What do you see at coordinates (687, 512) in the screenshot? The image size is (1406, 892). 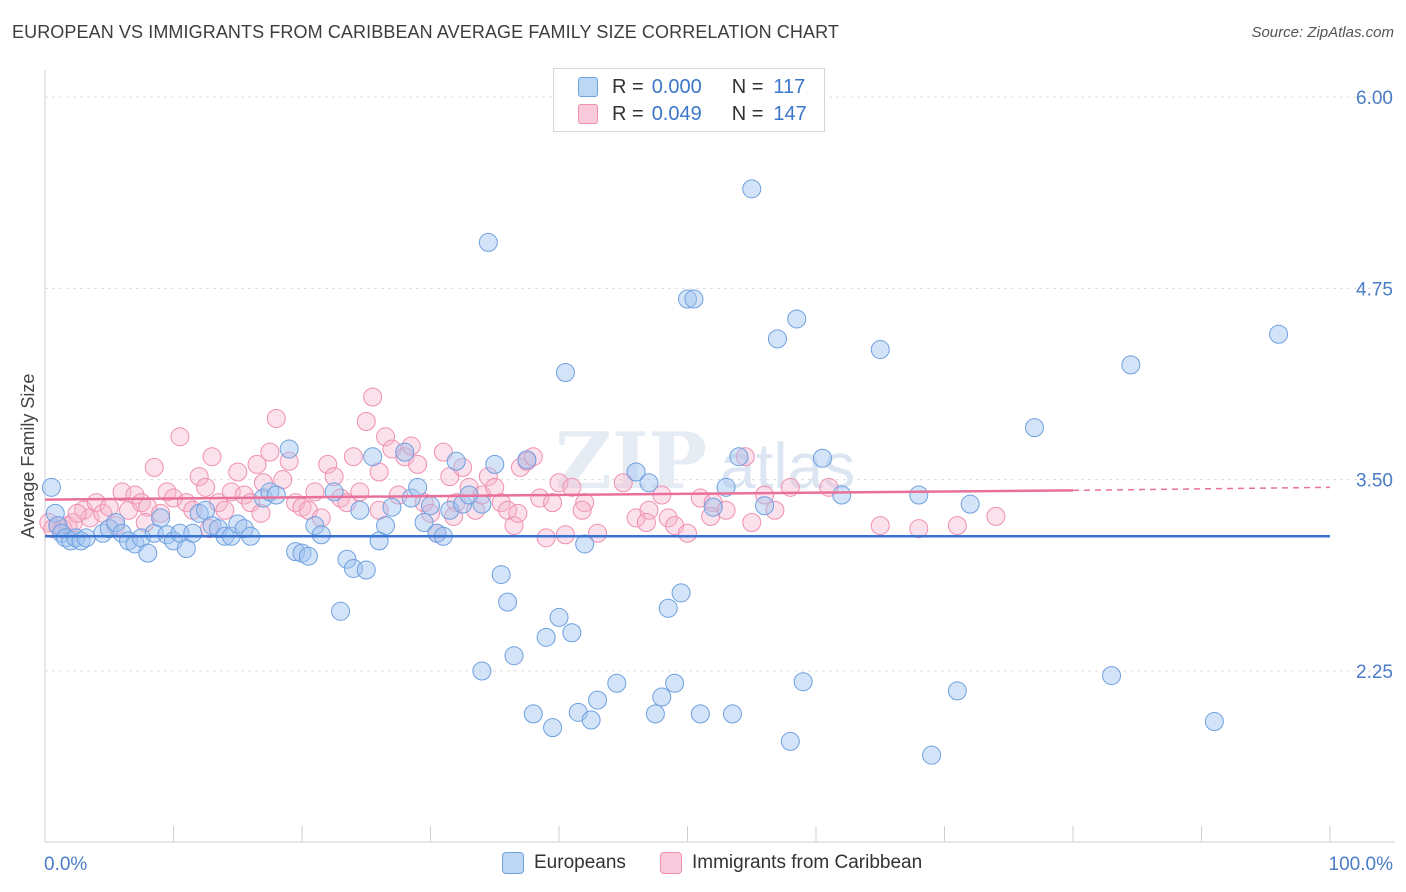 I see `regression-lines` at bounding box center [687, 512].